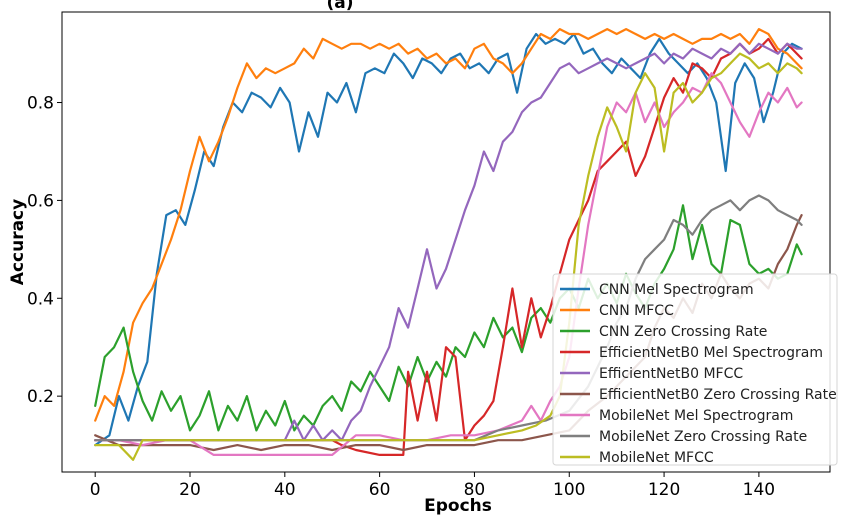 Image resolution: width=845 pixels, height=516 pixels. I want to click on y-tick-label: 0.4, so click(40, 299).